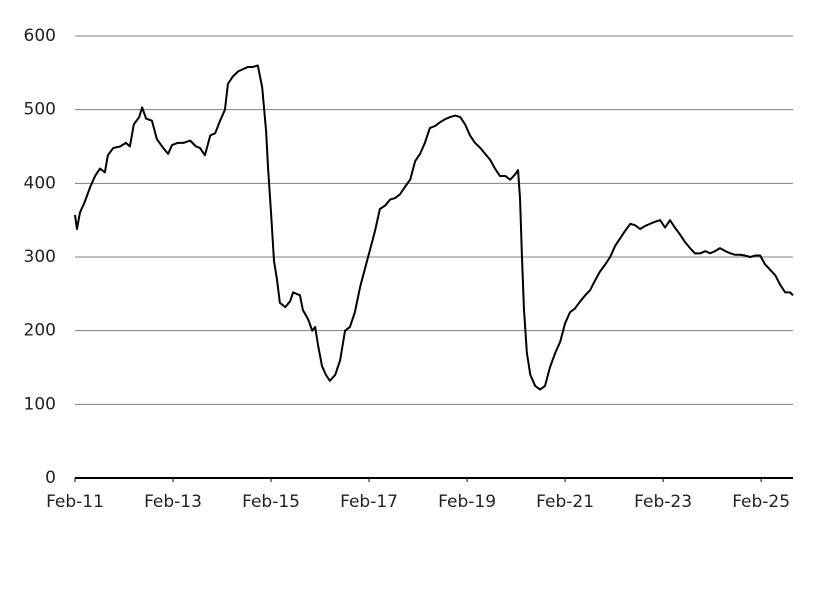  Describe the element at coordinates (40, 183) in the screenshot. I see `y-tick-label: 400` at that location.